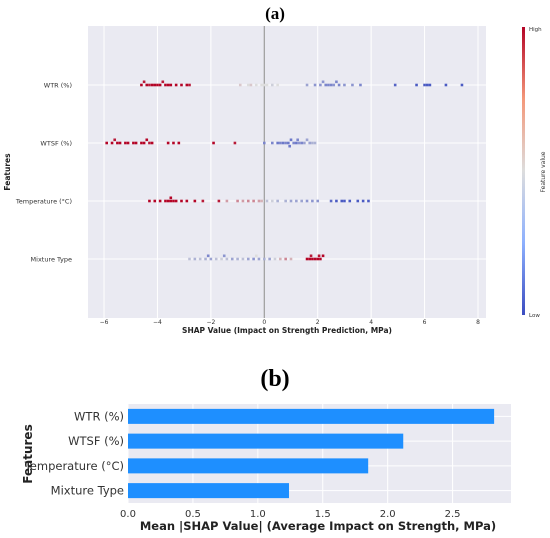 The width and height of the screenshot is (550, 538). I want to click on x-tick-label-a: 4, so click(371, 322).